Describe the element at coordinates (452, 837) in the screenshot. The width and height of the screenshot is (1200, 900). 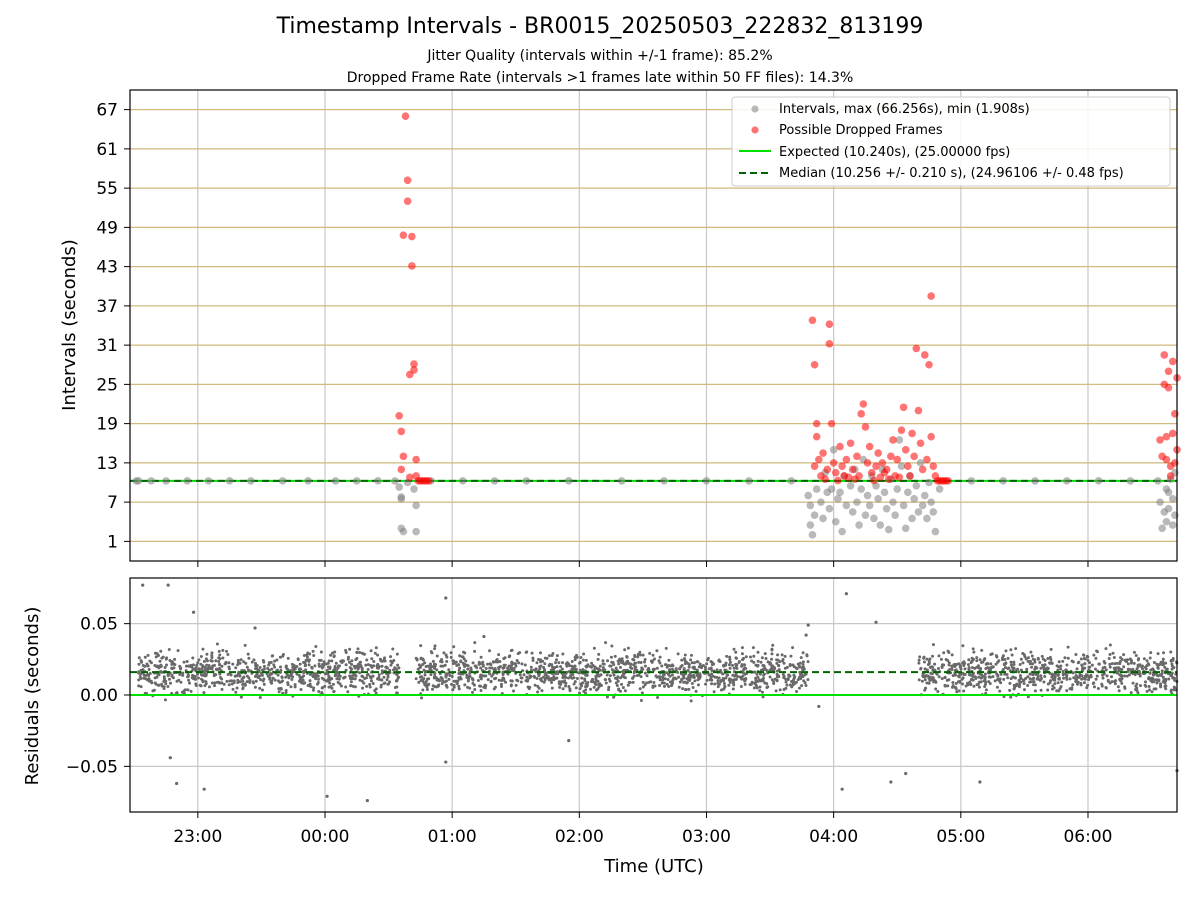
I see `x-tick-label: 01:00` at that location.